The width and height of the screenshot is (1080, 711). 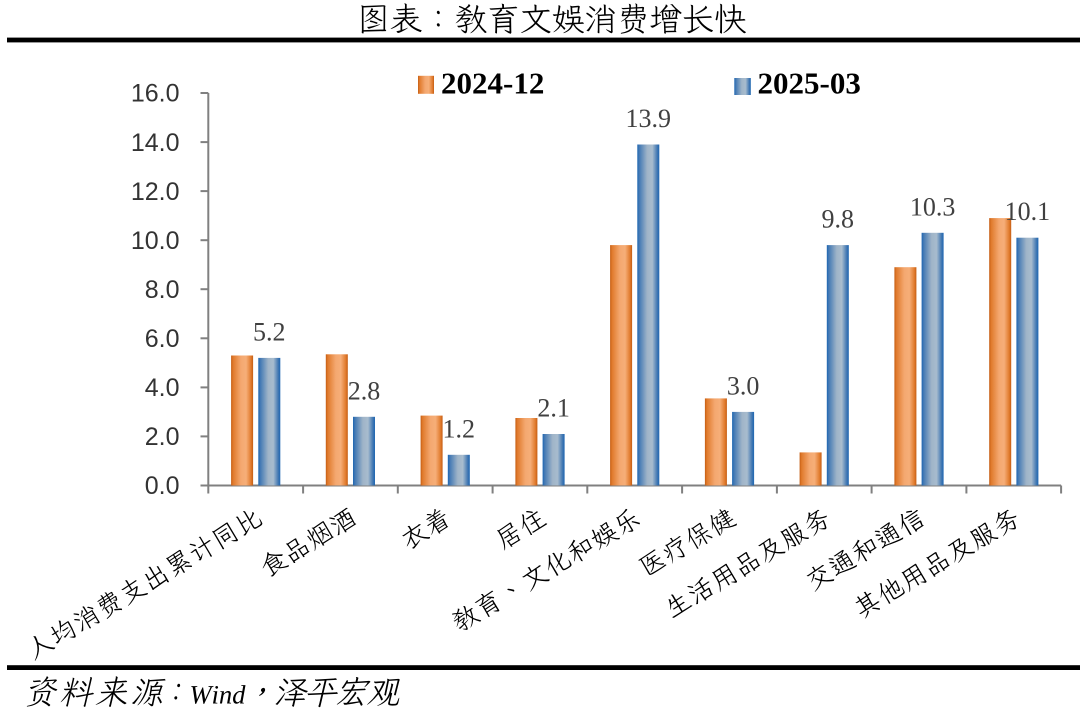 What do you see at coordinates (155, 94) in the screenshot?
I see `svg-text: 16.0` at bounding box center [155, 94].